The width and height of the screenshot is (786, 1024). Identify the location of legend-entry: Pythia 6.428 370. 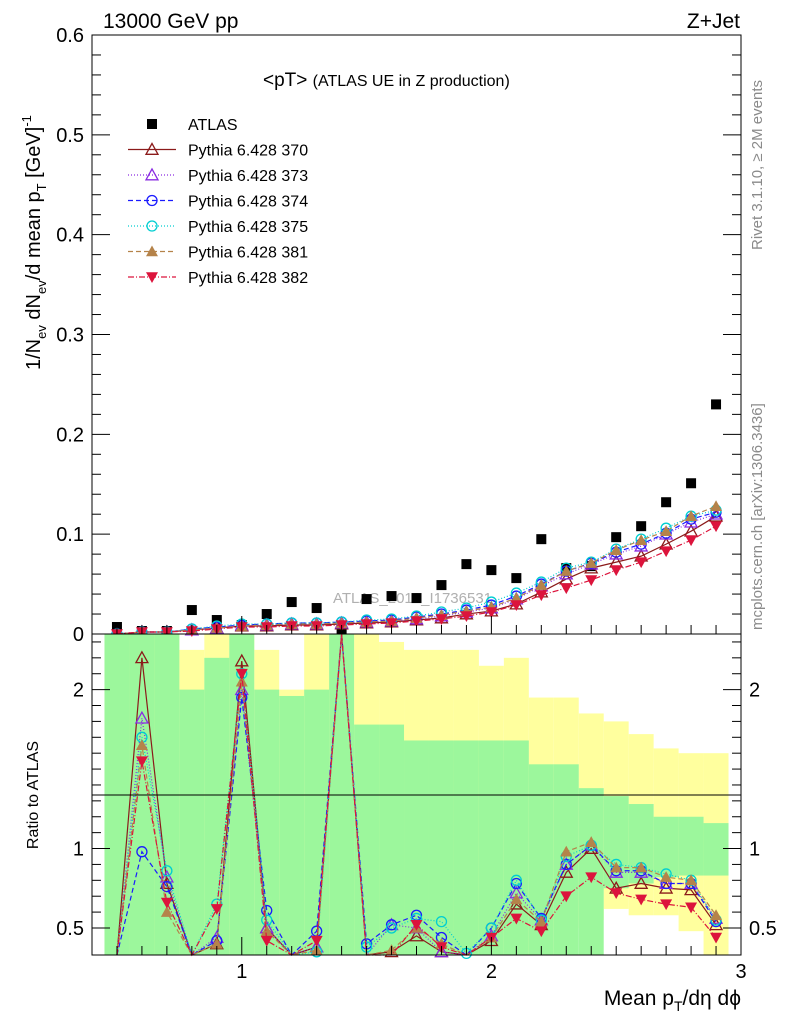
(218, 151).